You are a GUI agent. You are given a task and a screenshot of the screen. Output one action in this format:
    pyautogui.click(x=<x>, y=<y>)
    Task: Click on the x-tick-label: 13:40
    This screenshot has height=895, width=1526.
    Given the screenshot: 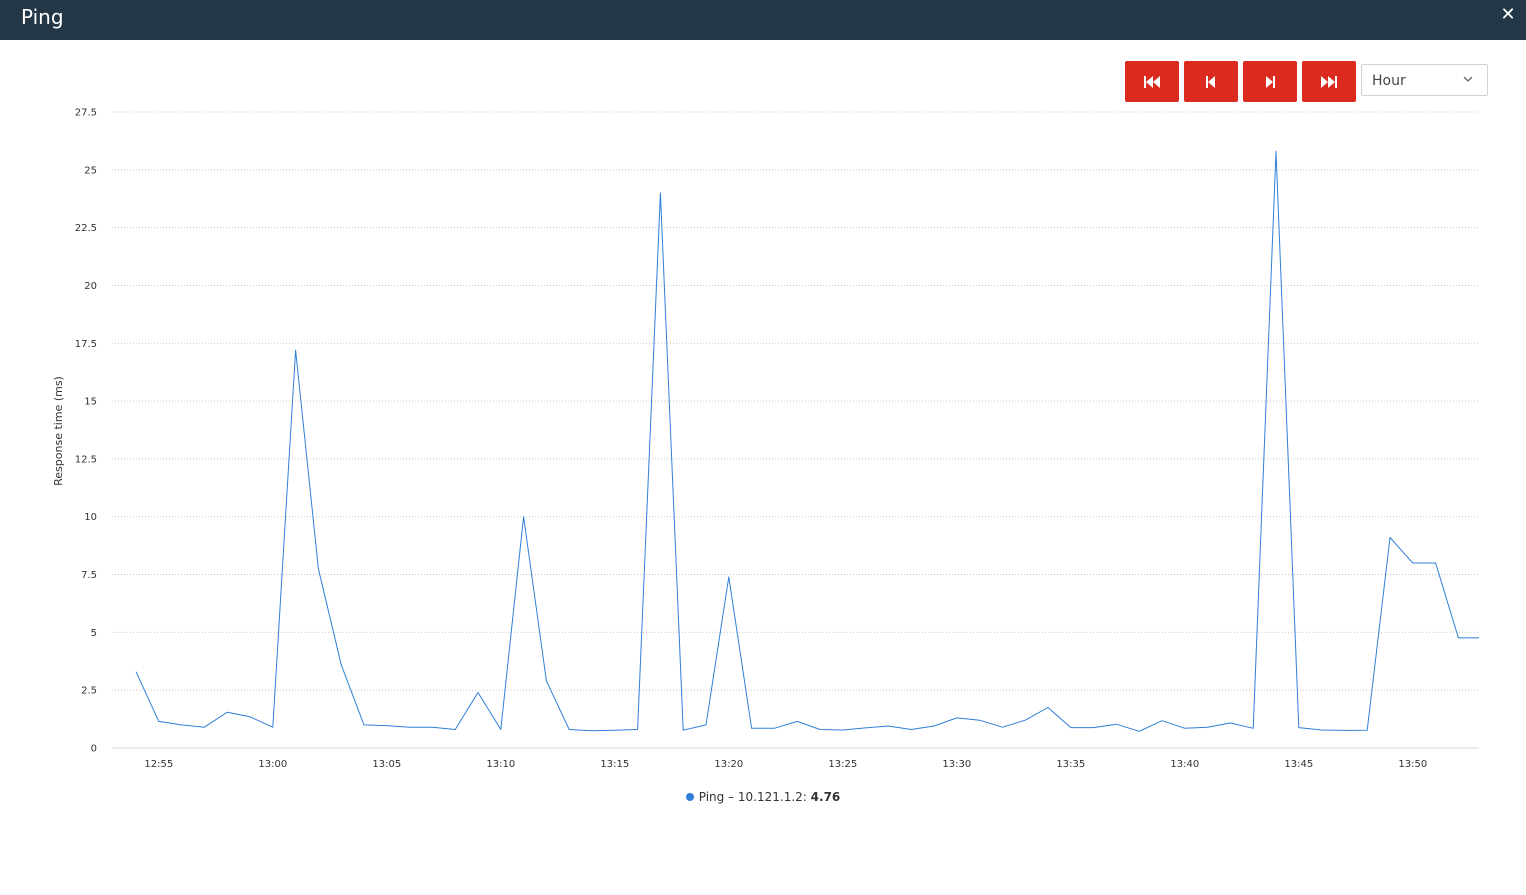 What is the action you would take?
    pyautogui.click(x=1184, y=764)
    